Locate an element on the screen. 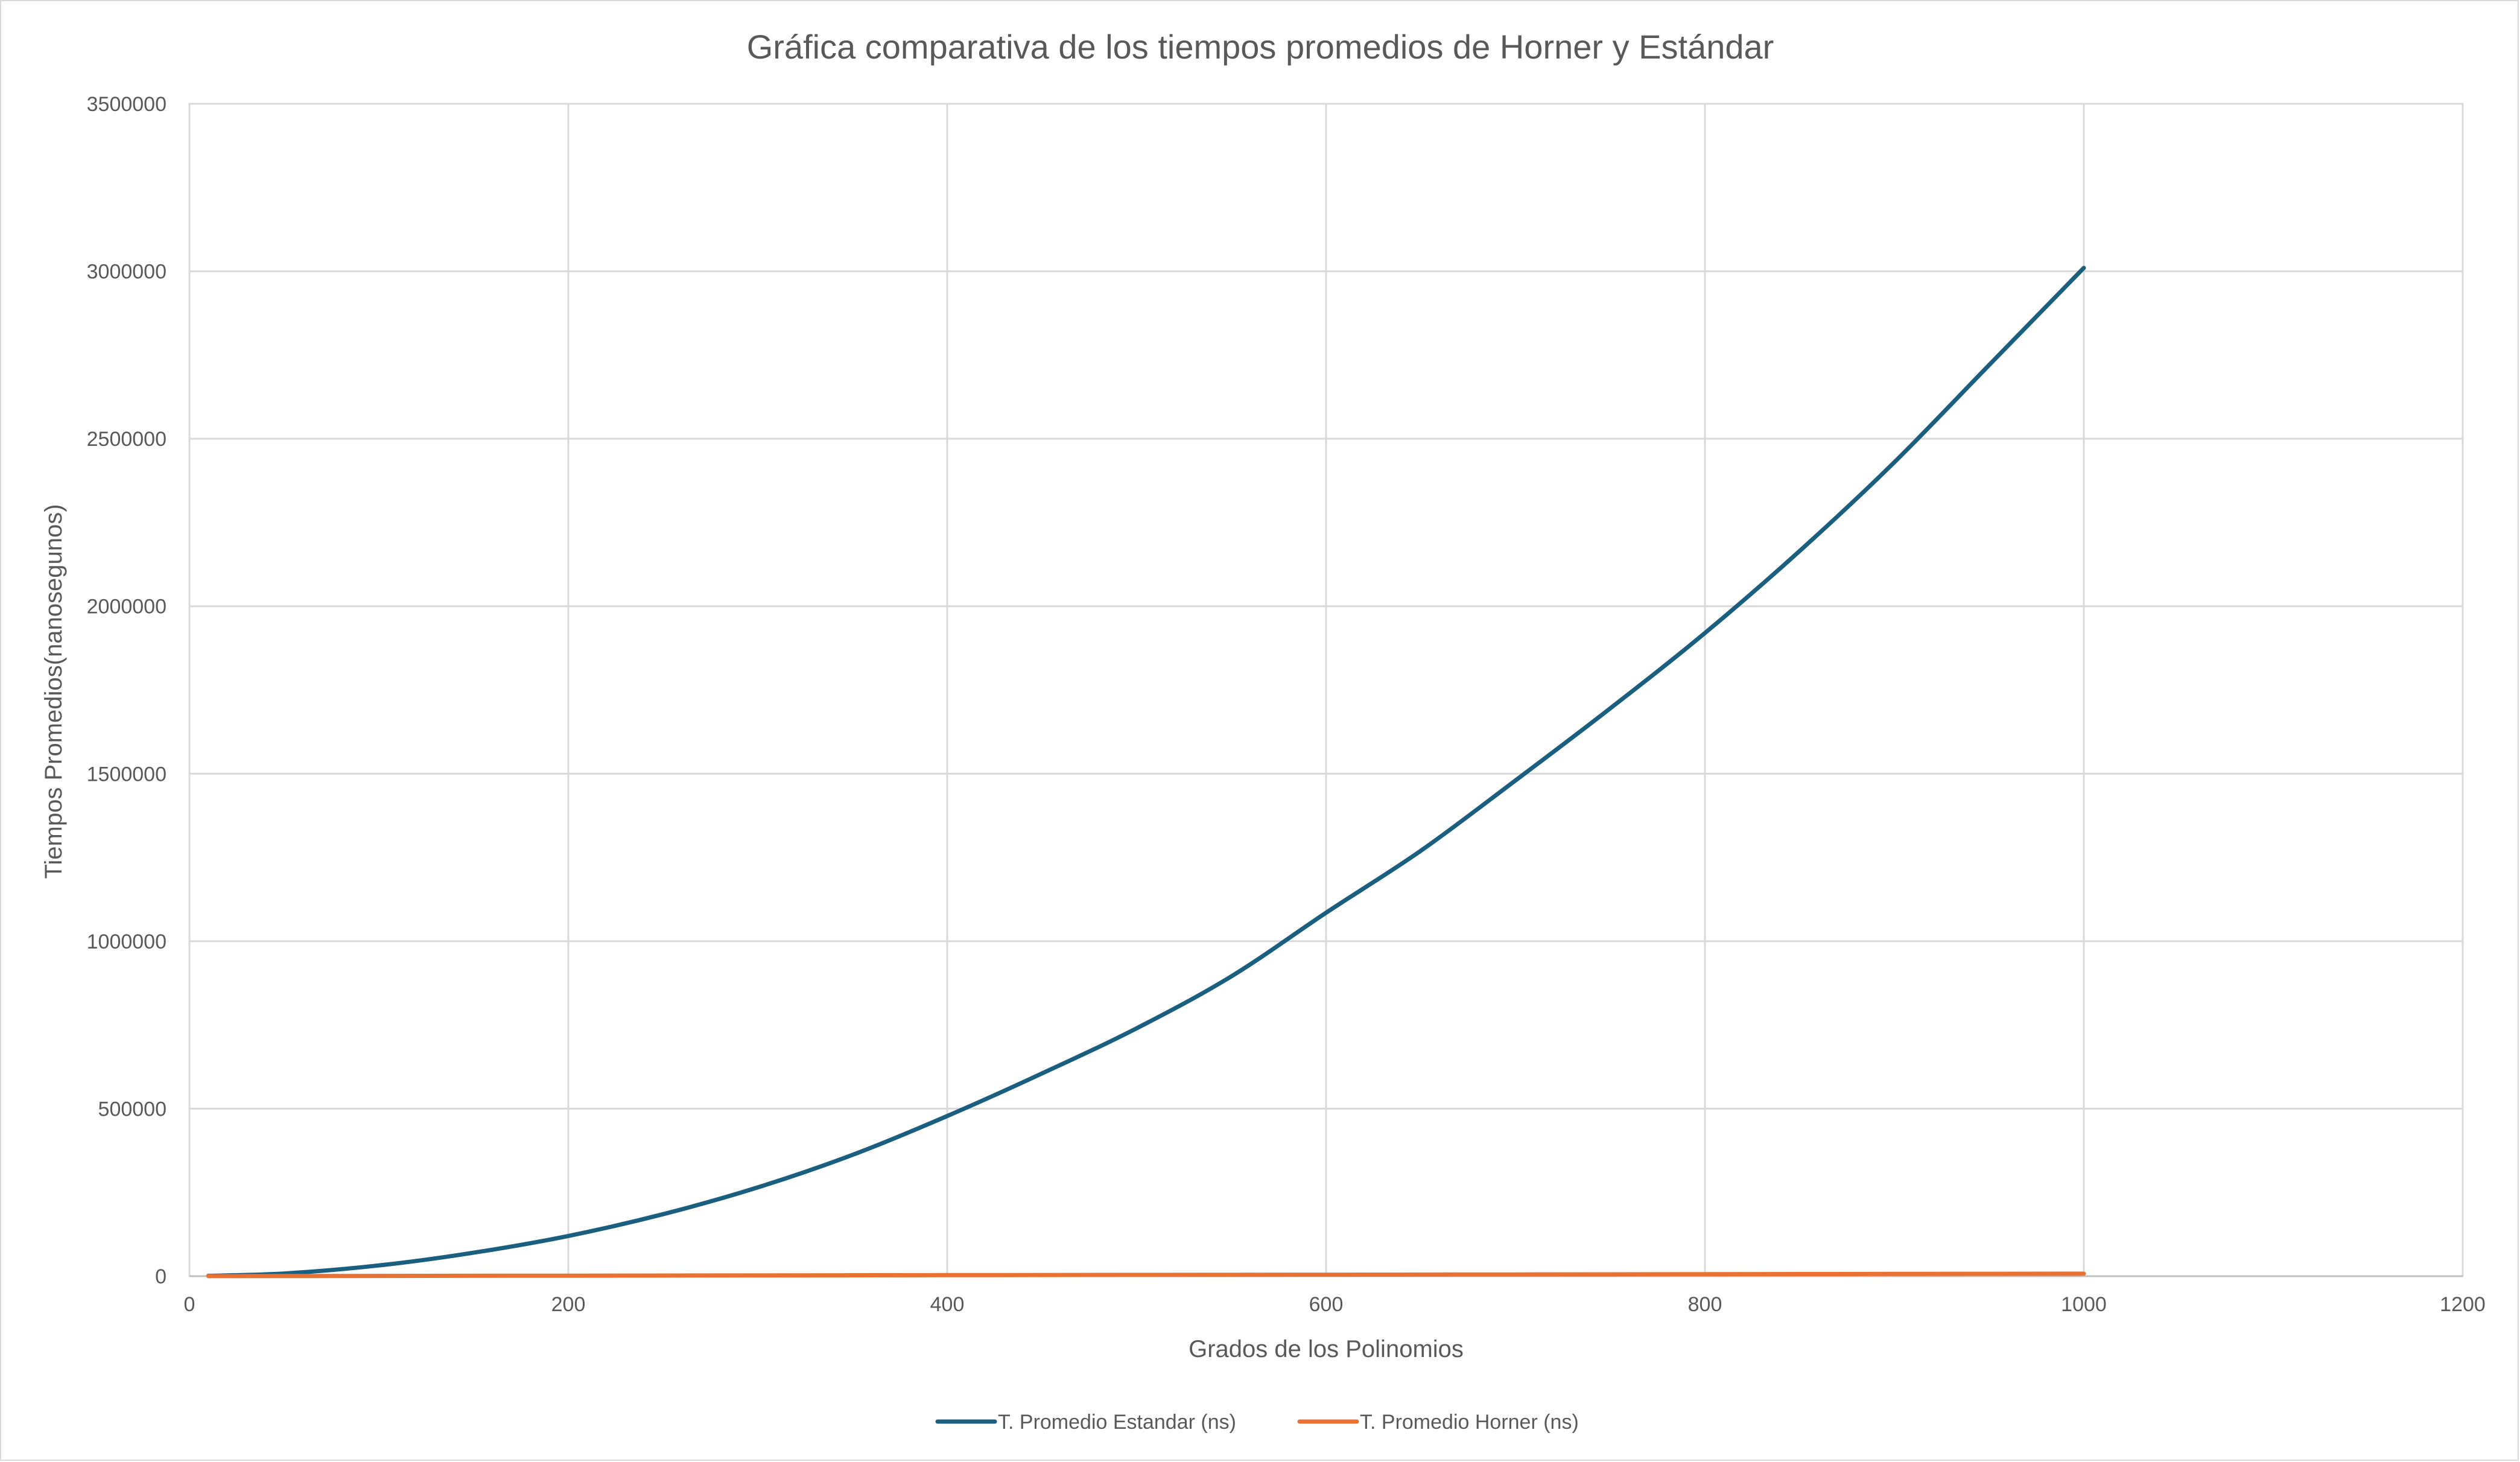  y-tick-label: 500000 is located at coordinates (132, 1109).